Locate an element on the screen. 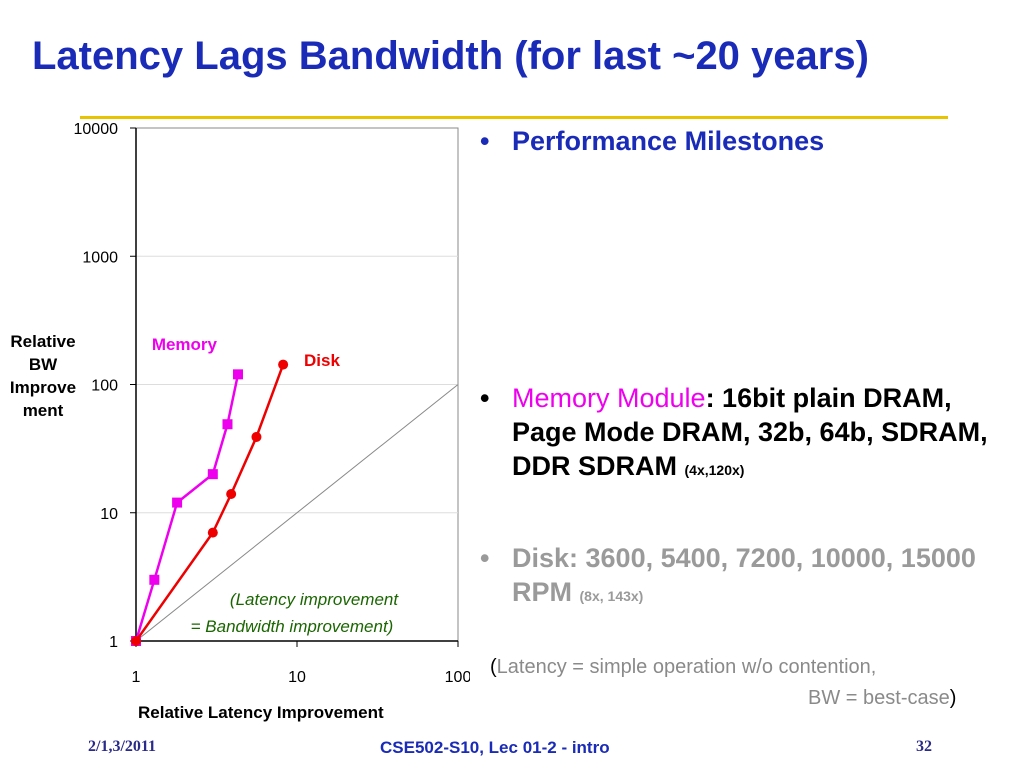 Image resolution: width=1024 pixels, height=768 pixels. y-tick-label: 1 is located at coordinates (113, 642).